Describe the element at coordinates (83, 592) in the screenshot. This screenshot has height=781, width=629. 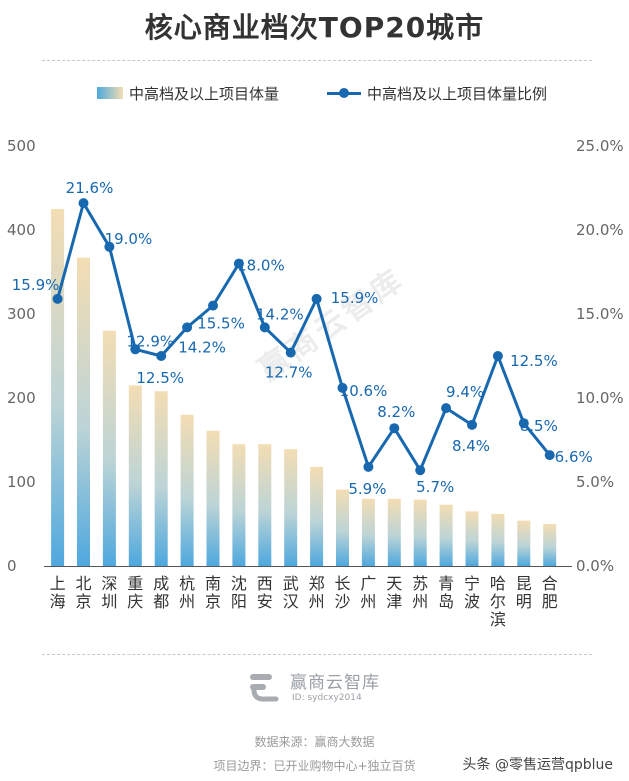
I see `x-tick-label: 北京` at that location.